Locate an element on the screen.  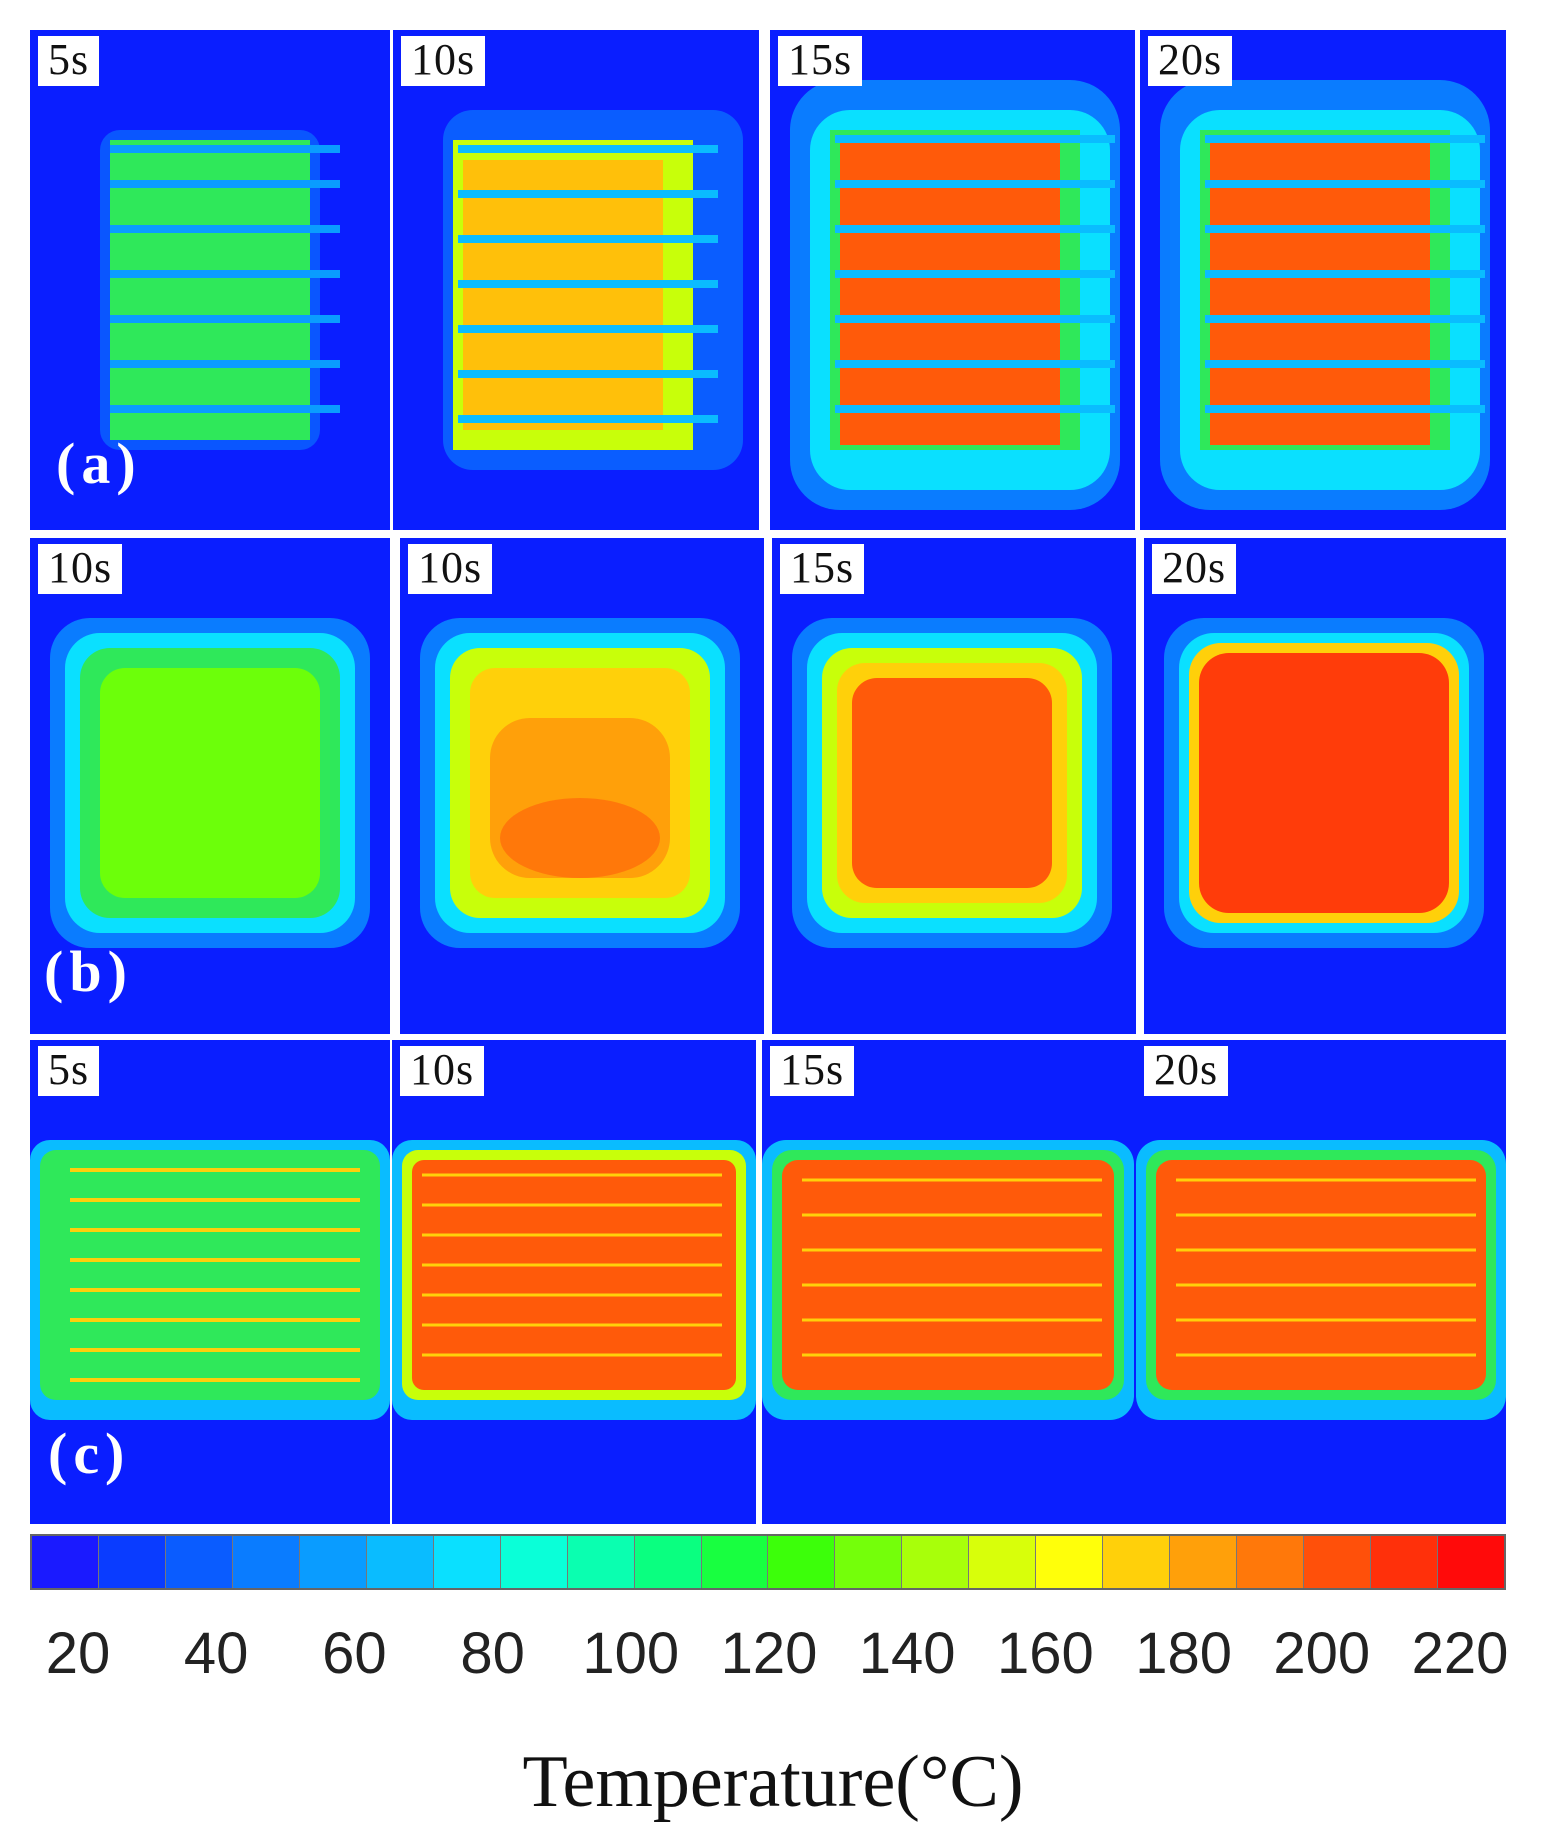
panel-c-3: 15s 20s is located at coordinates (1134, 1282).